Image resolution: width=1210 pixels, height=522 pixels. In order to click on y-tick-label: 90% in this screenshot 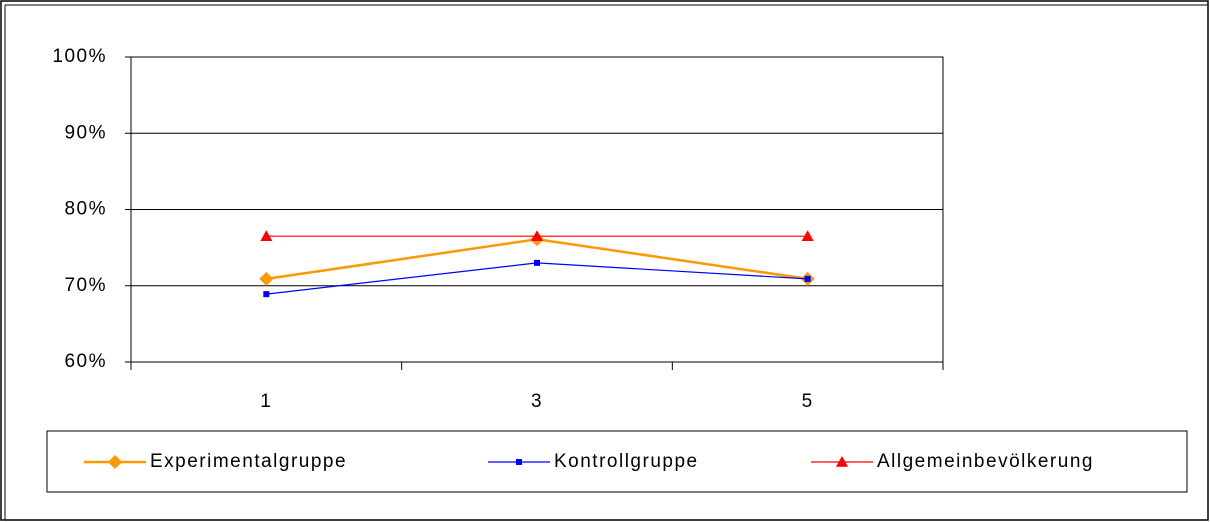, I will do `click(85, 132)`.